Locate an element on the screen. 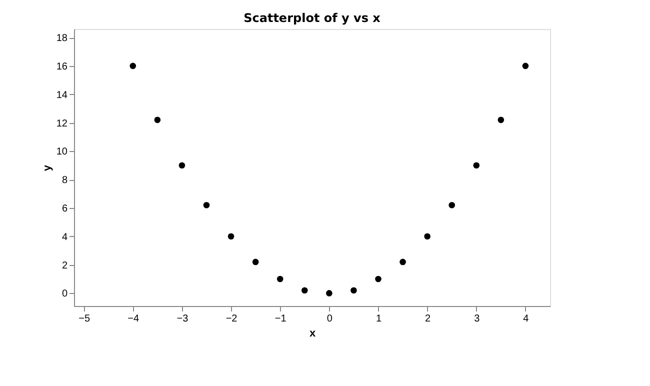 Image resolution: width=650 pixels, height=386 pixels. y-tick-label: 12 is located at coordinates (62, 124).